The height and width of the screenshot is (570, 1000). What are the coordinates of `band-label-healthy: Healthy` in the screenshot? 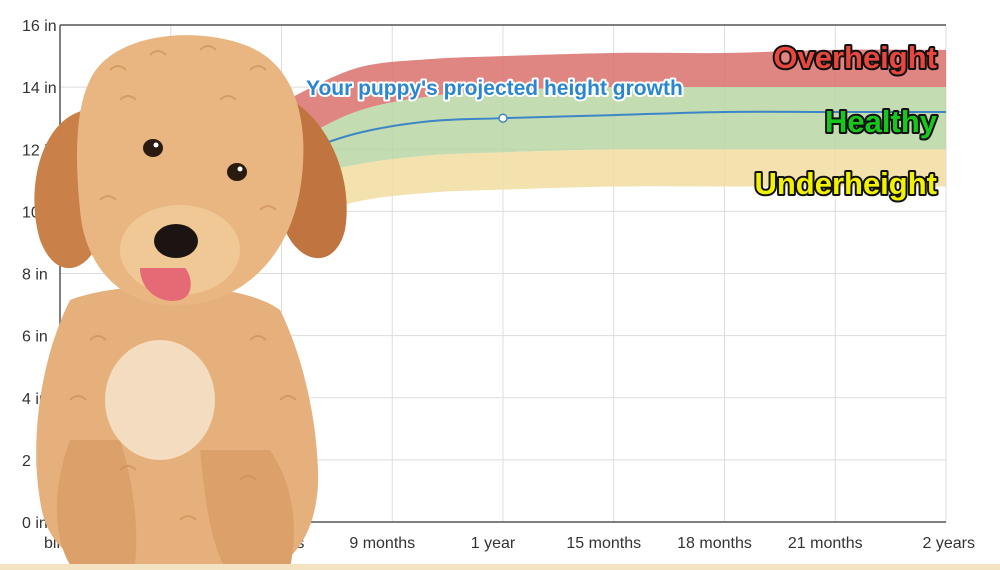 It's located at (881, 121).